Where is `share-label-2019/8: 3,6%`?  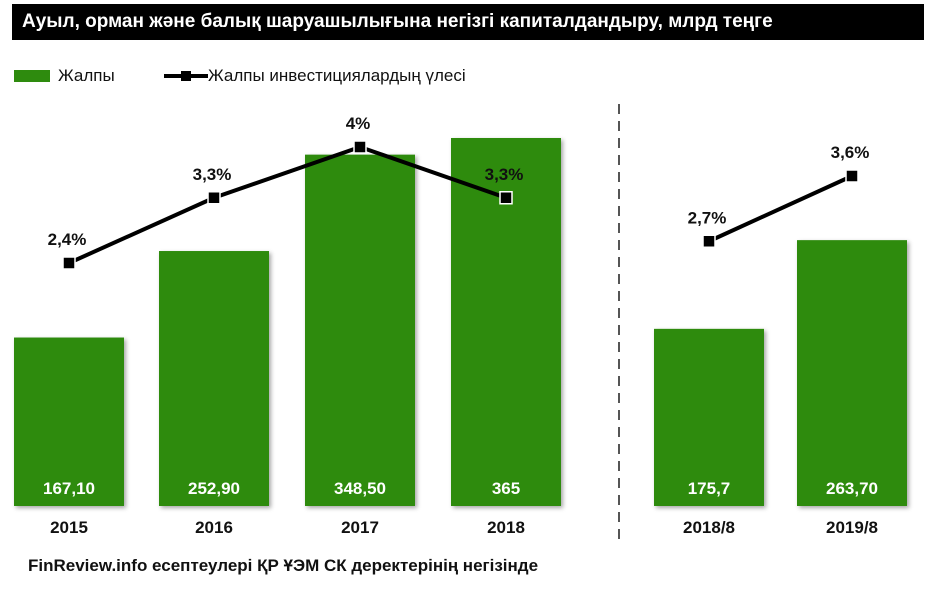
share-label-2019/8: 3,6% is located at coordinates (850, 152).